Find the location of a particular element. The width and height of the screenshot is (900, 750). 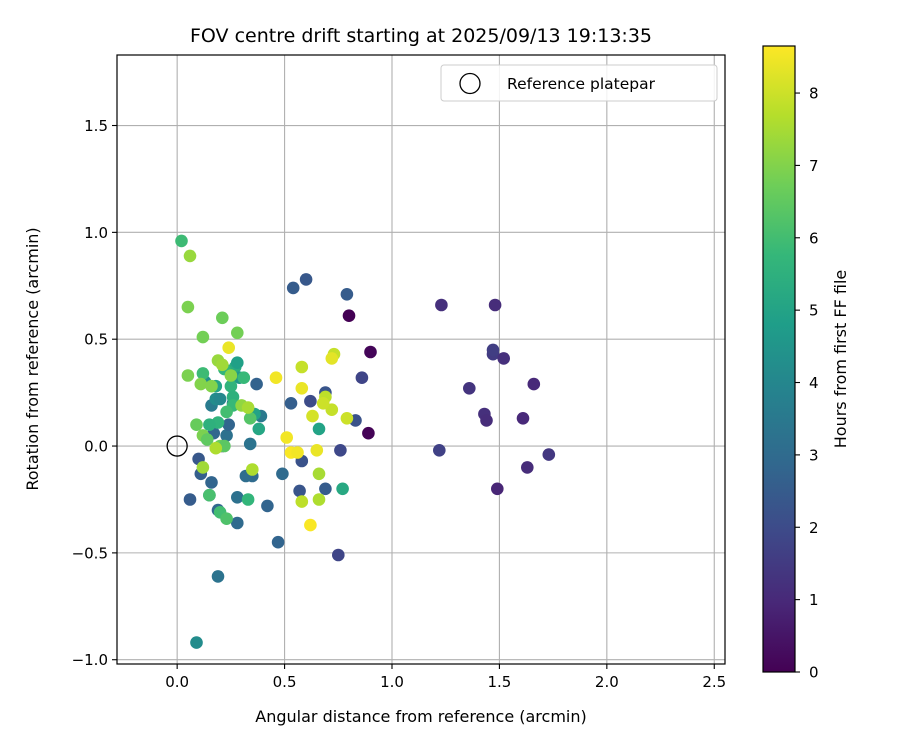

x-tick-label: 0.5 is located at coordinates (285, 682).